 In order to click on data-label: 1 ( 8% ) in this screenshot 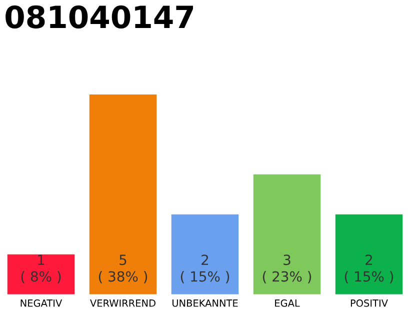, I will do `click(41, 269)`.